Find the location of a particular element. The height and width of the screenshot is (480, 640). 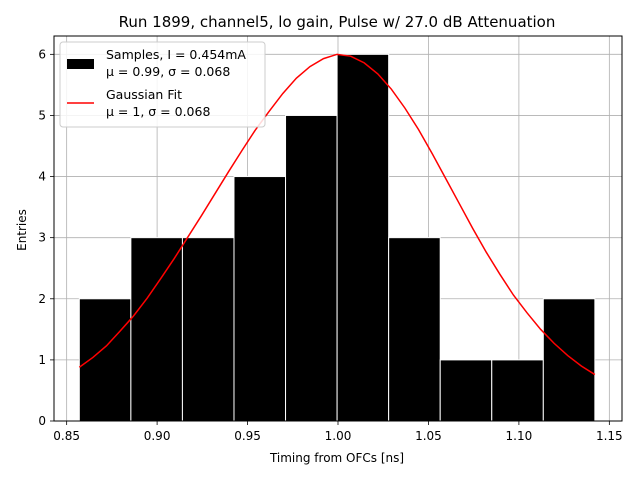

y-tick-label: 2 is located at coordinates (42, 299).